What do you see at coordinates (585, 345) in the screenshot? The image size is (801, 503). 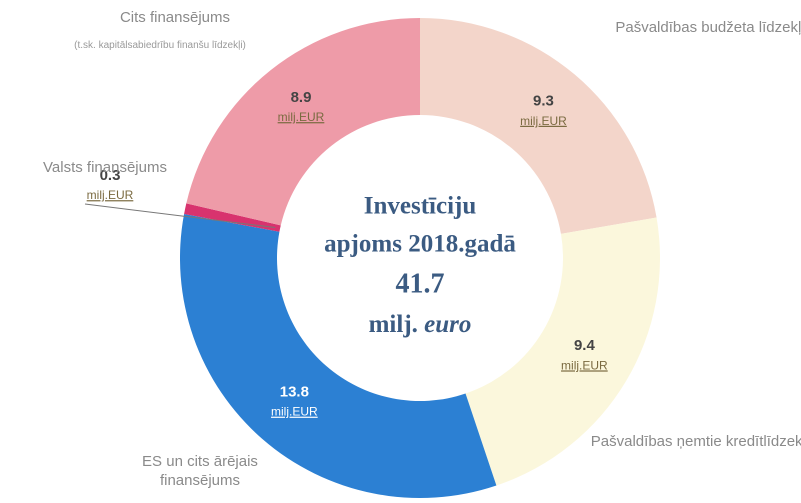 I see `value-label: 9.4` at bounding box center [585, 345].